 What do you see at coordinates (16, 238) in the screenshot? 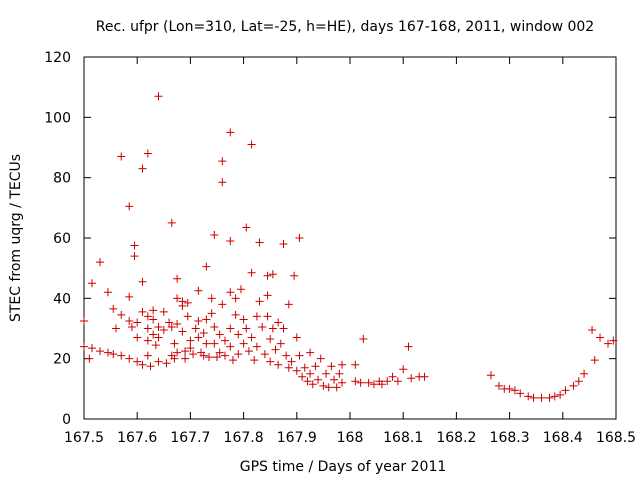
I see `y-axis-label: STEC from uqrg / TECUs` at bounding box center [16, 238].